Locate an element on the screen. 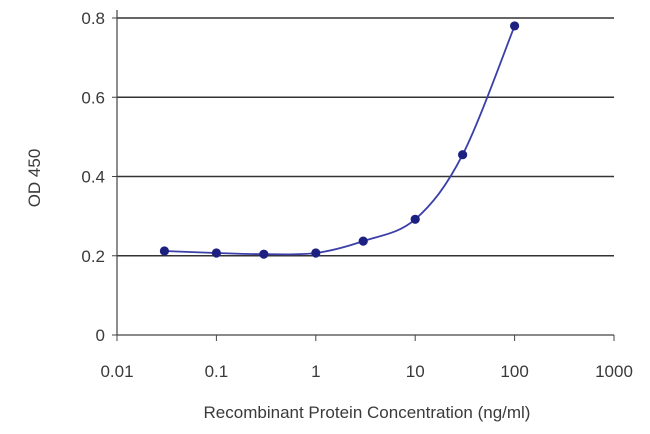 This screenshot has width=650, height=434. y-tick-label: 0 is located at coordinates (100, 335).